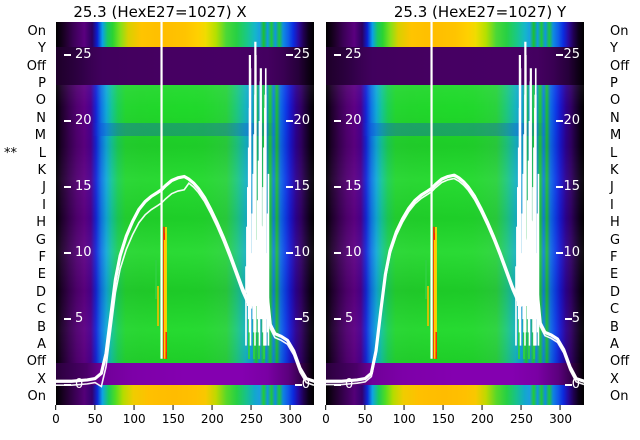 The height and width of the screenshot is (440, 640). What do you see at coordinates (455, 129) in the screenshot?
I see `body-streak` at bounding box center [455, 129].